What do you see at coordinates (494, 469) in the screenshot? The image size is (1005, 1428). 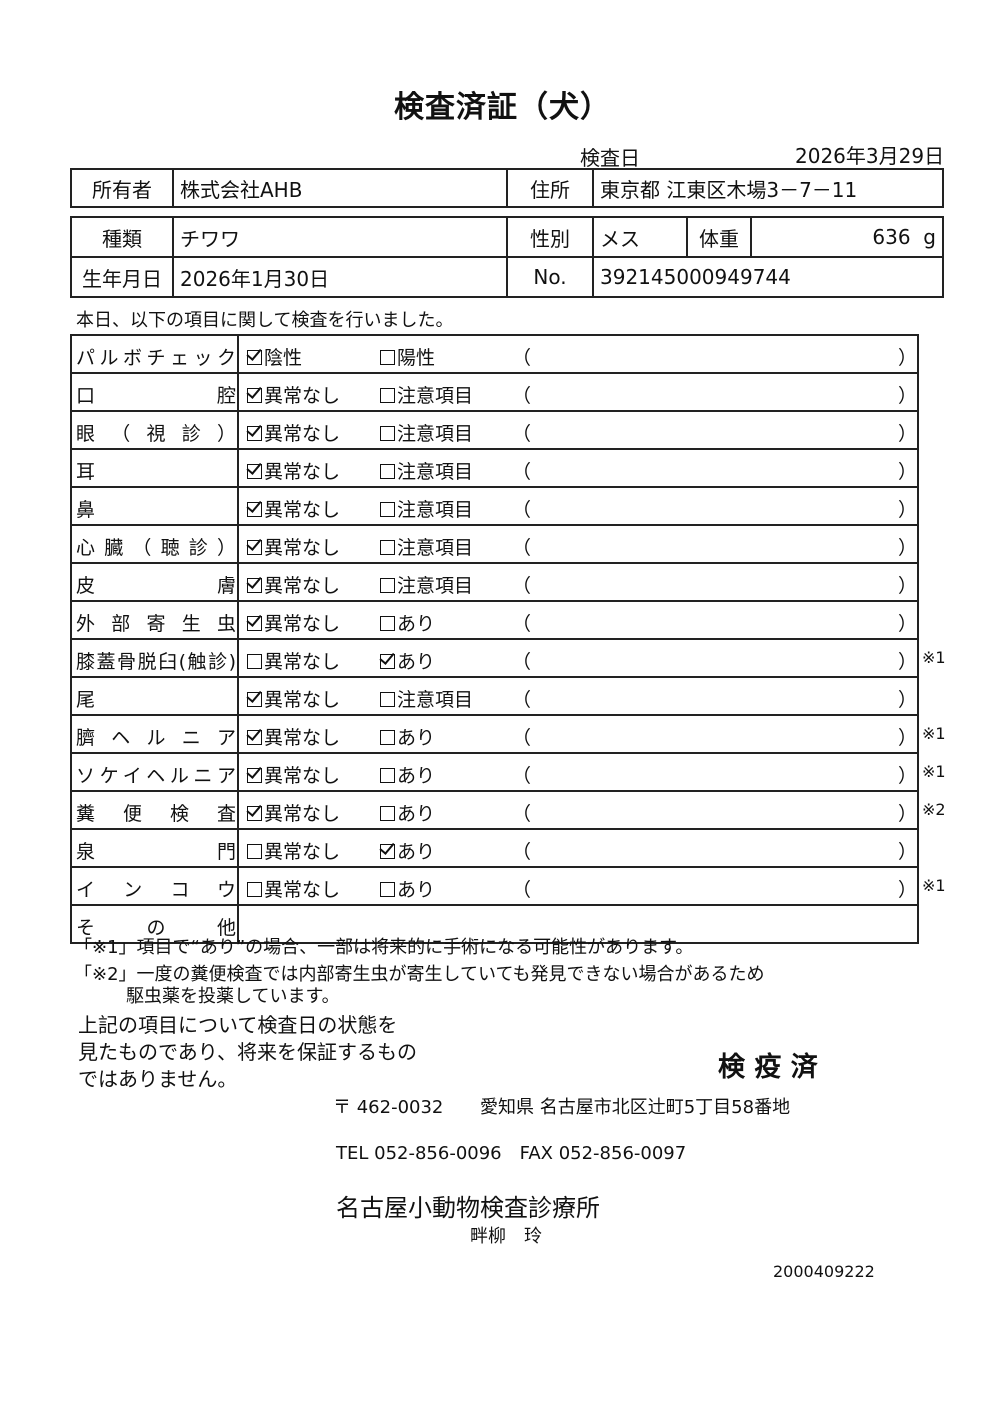 I see `check-row: 耳 異常なし 注意項目 （ ）` at bounding box center [494, 469].